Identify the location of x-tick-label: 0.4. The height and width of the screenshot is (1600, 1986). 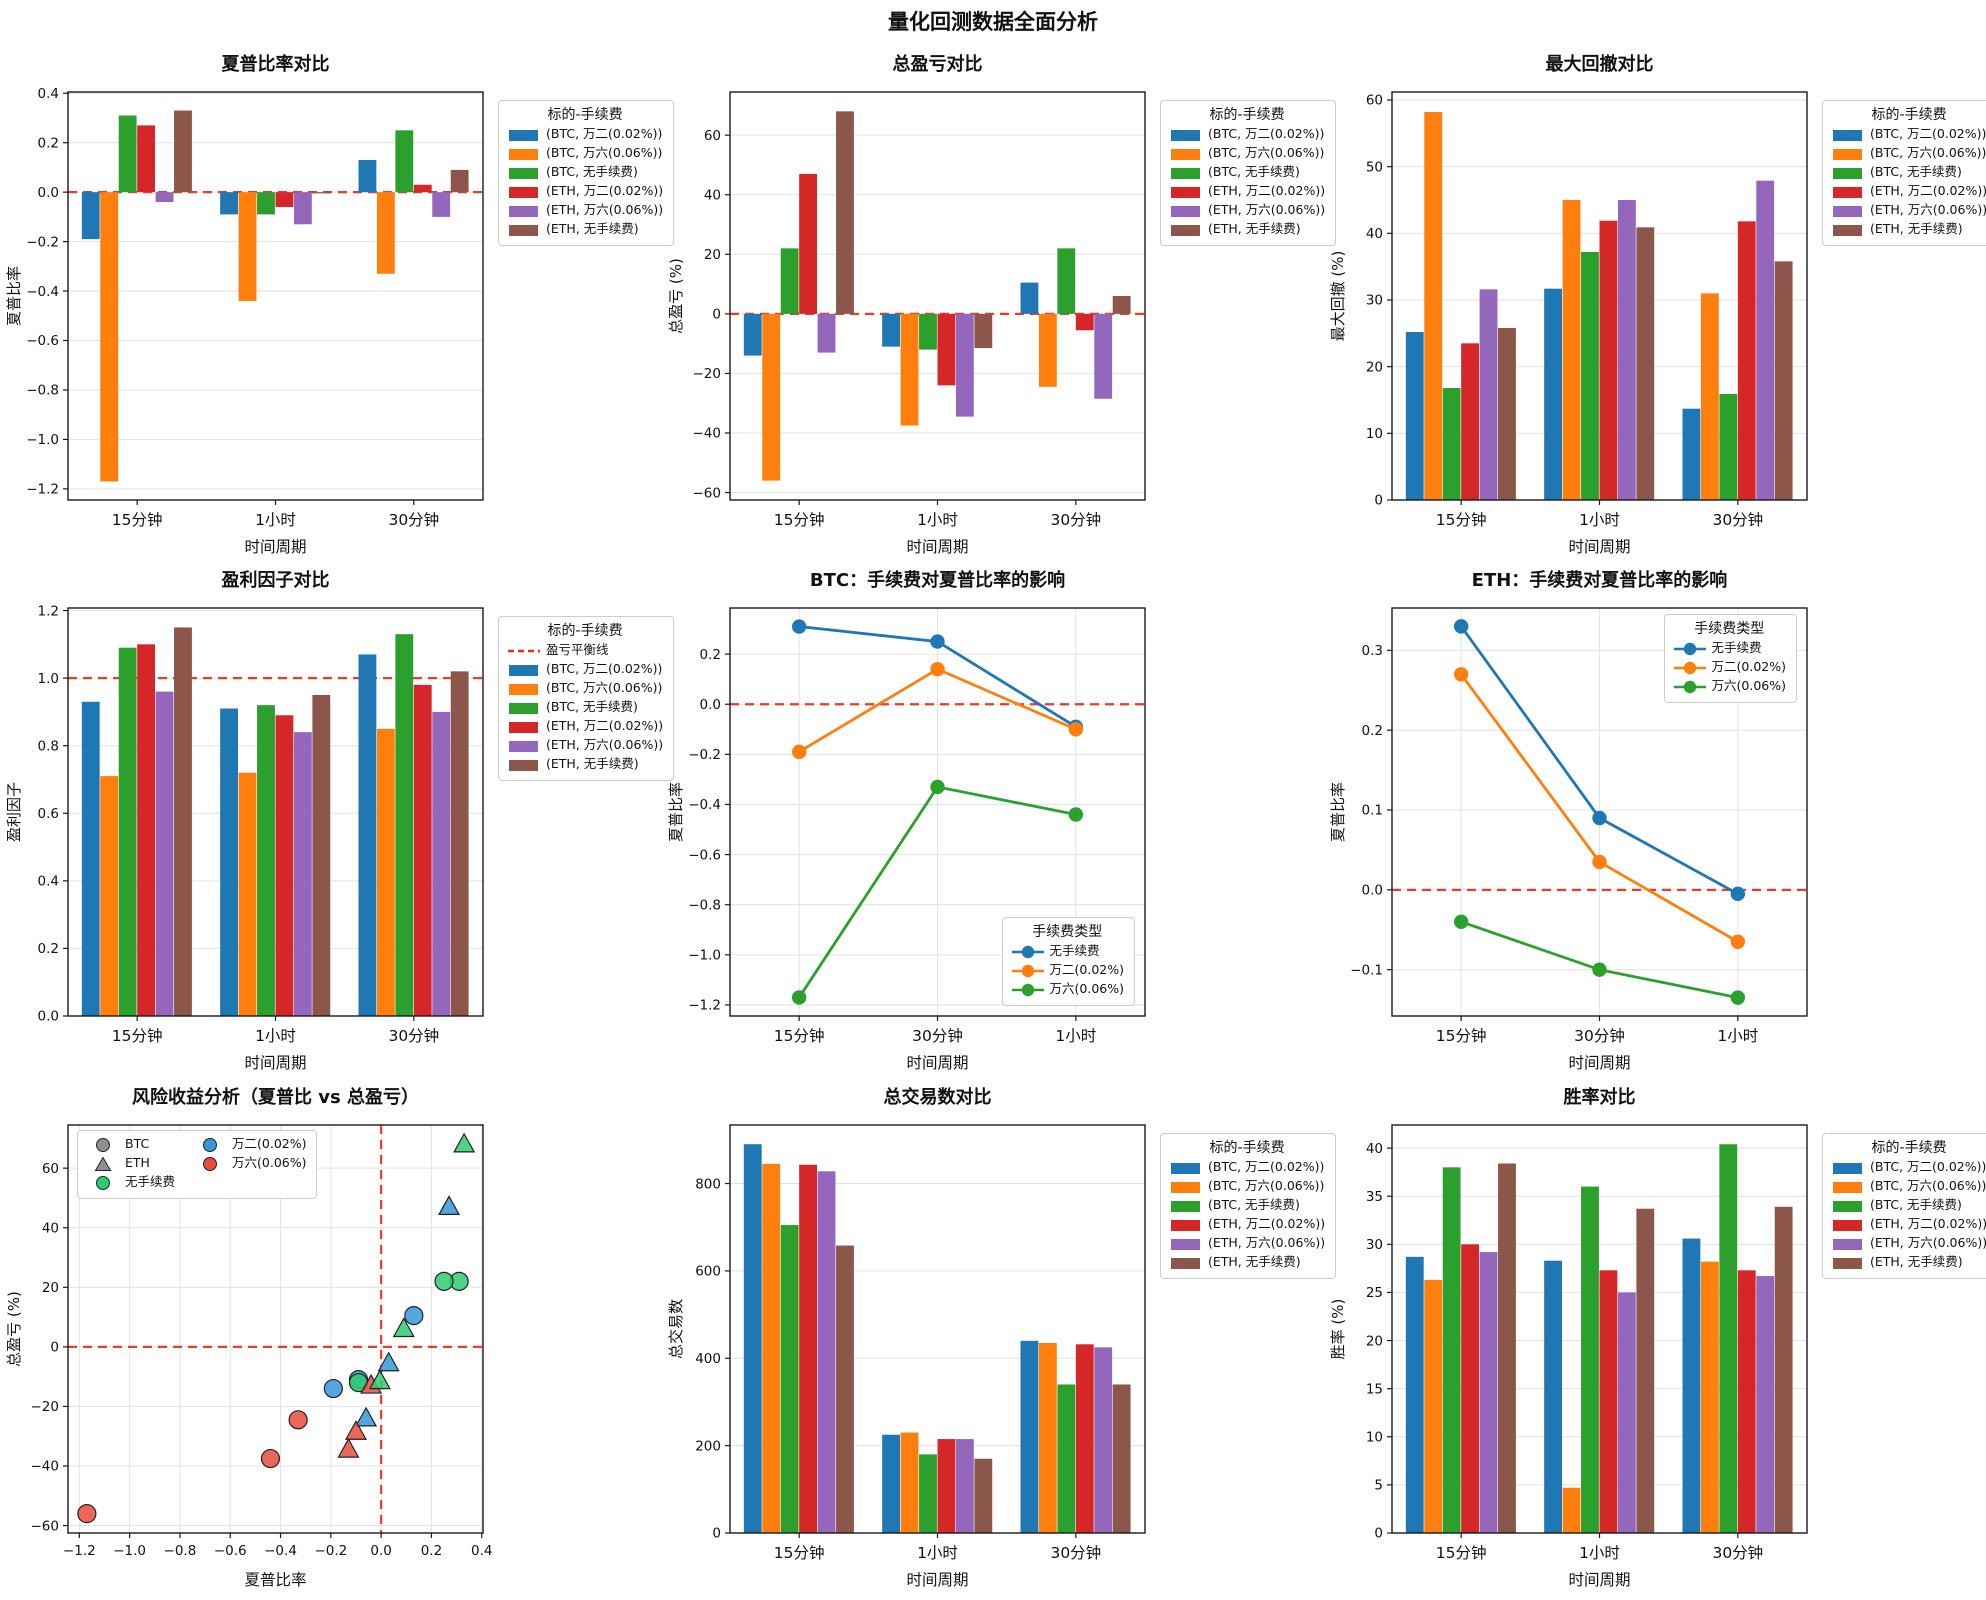
(481, 1551).